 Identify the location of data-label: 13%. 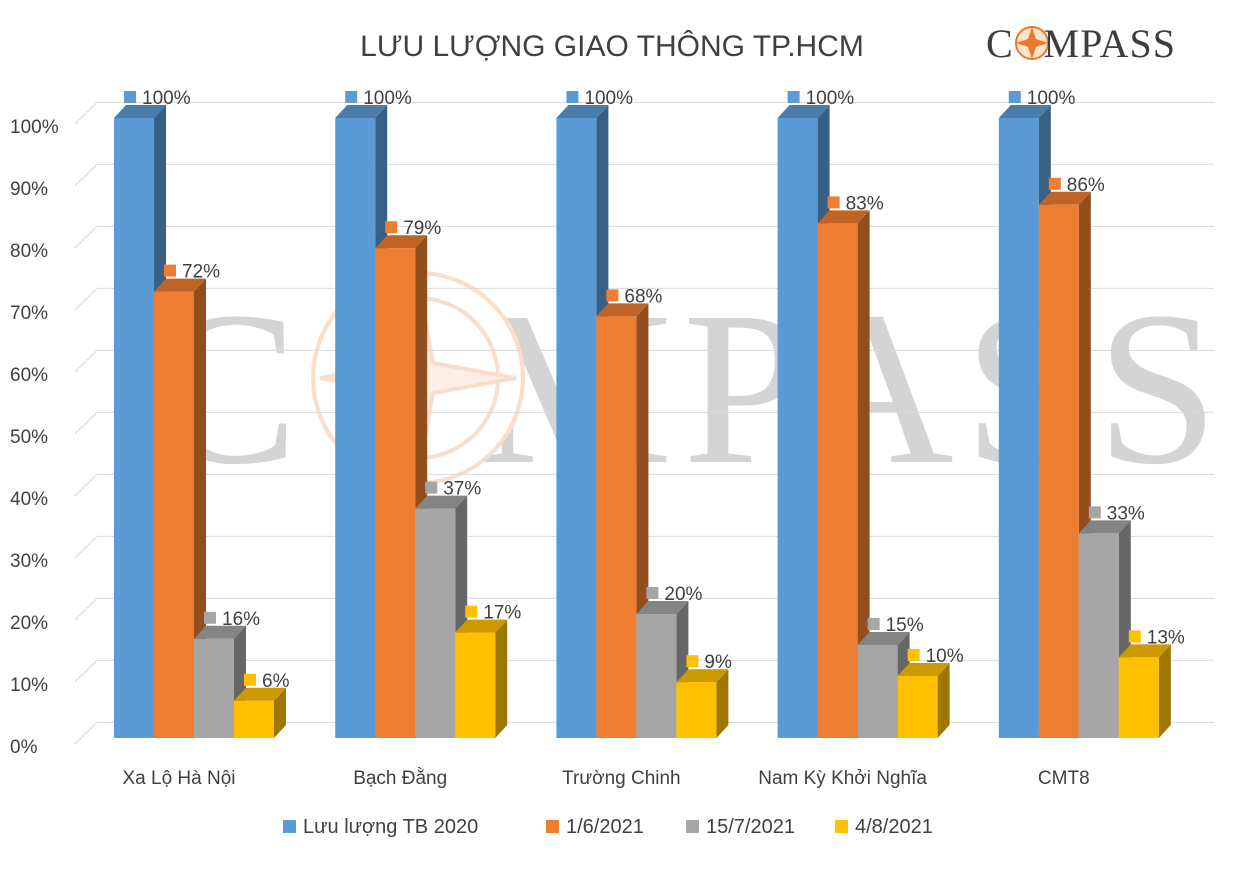
(1166, 637).